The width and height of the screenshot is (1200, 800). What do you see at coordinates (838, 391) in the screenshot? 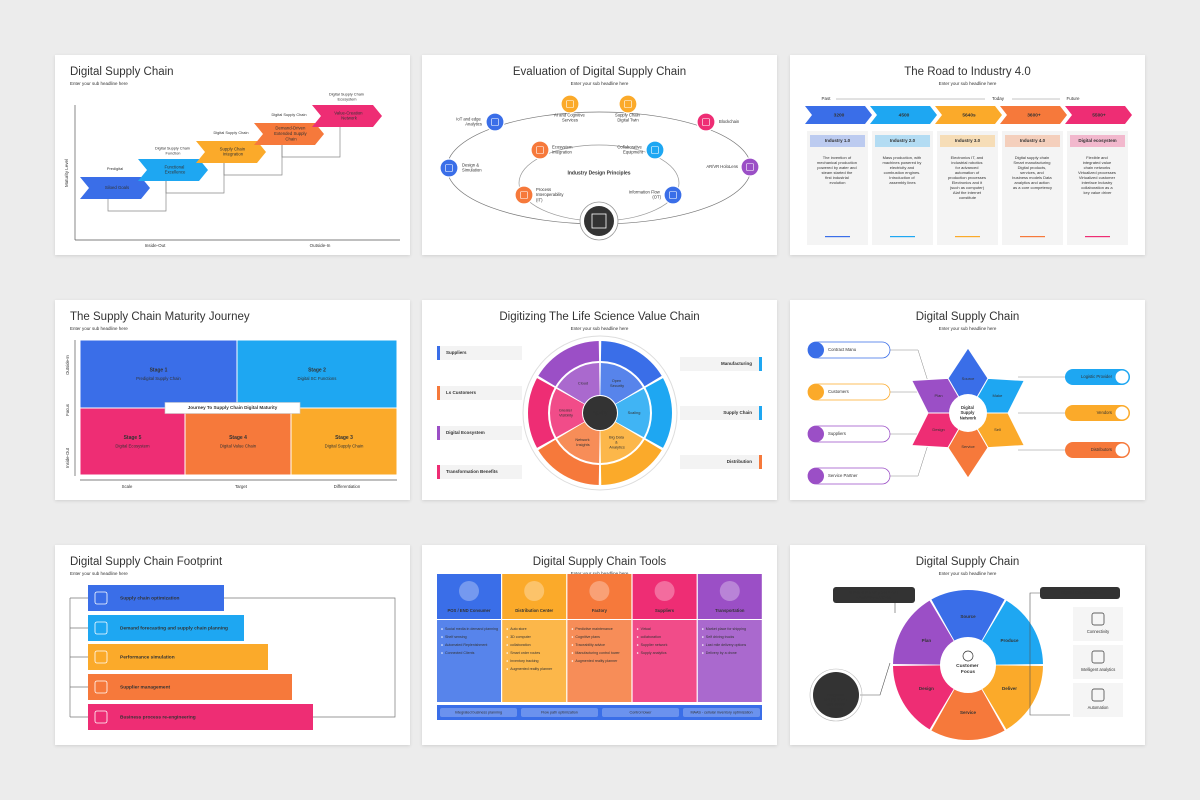
I see `pill-label: Customers` at bounding box center [838, 391].